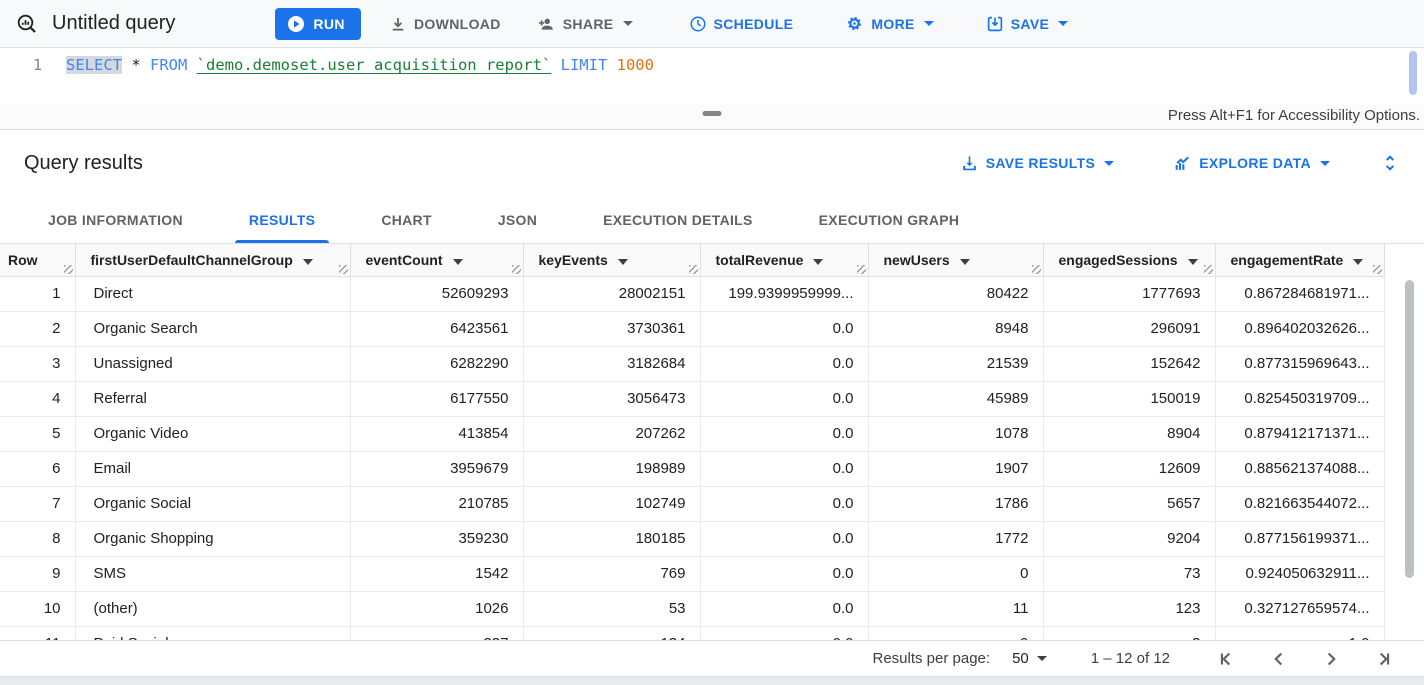 The image size is (1424, 685). Describe the element at coordinates (956, 469) in the screenshot. I see `cell-newUsers: 1907` at that location.